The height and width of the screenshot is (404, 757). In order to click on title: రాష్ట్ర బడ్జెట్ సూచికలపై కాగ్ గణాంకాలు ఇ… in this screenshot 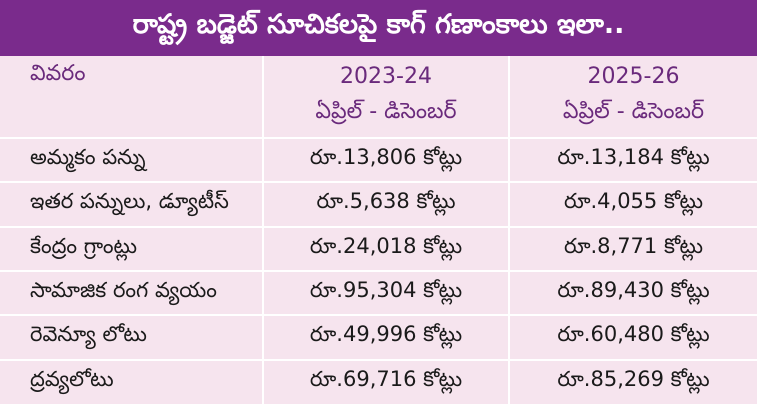, I will do `click(378, 28)`.